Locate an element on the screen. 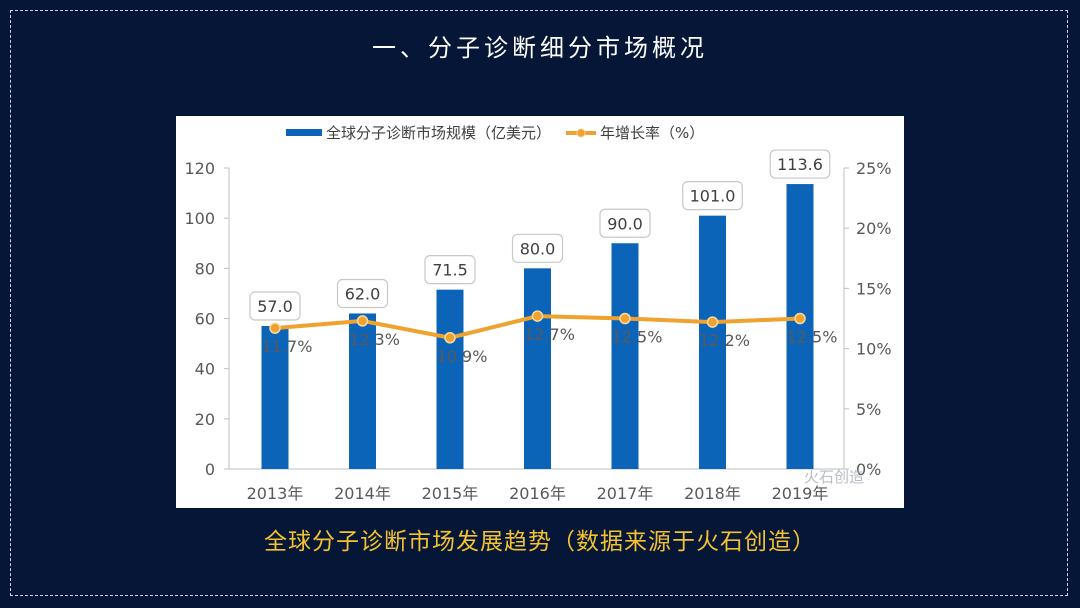  bar-data-label: 80.0 is located at coordinates (538, 248).